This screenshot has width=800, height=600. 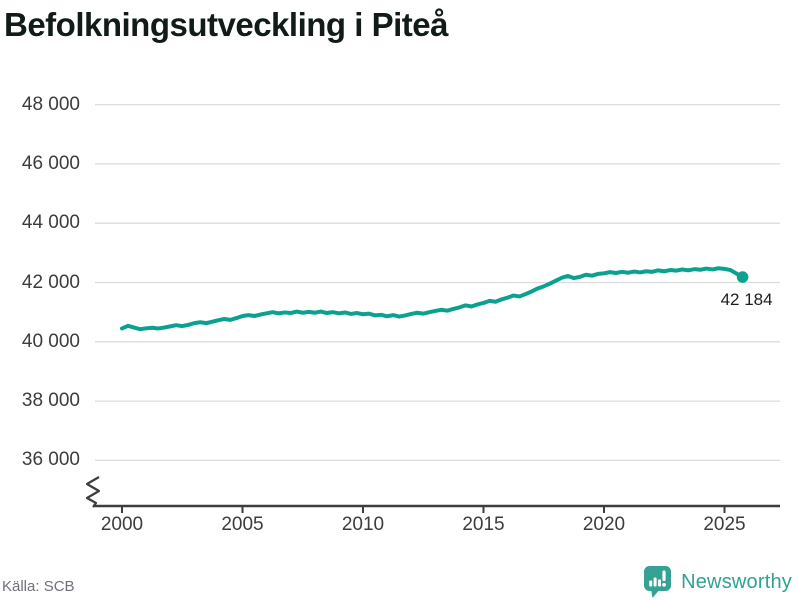 What do you see at coordinates (363, 524) in the screenshot?
I see `x-axis-label: 2010` at bounding box center [363, 524].